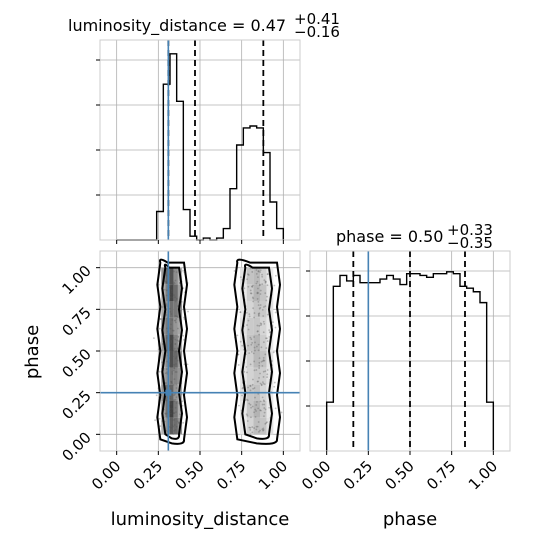 This screenshot has width=550, height=550. I want to click on ld-x-tick-label: 0.50, so click(189, 475).